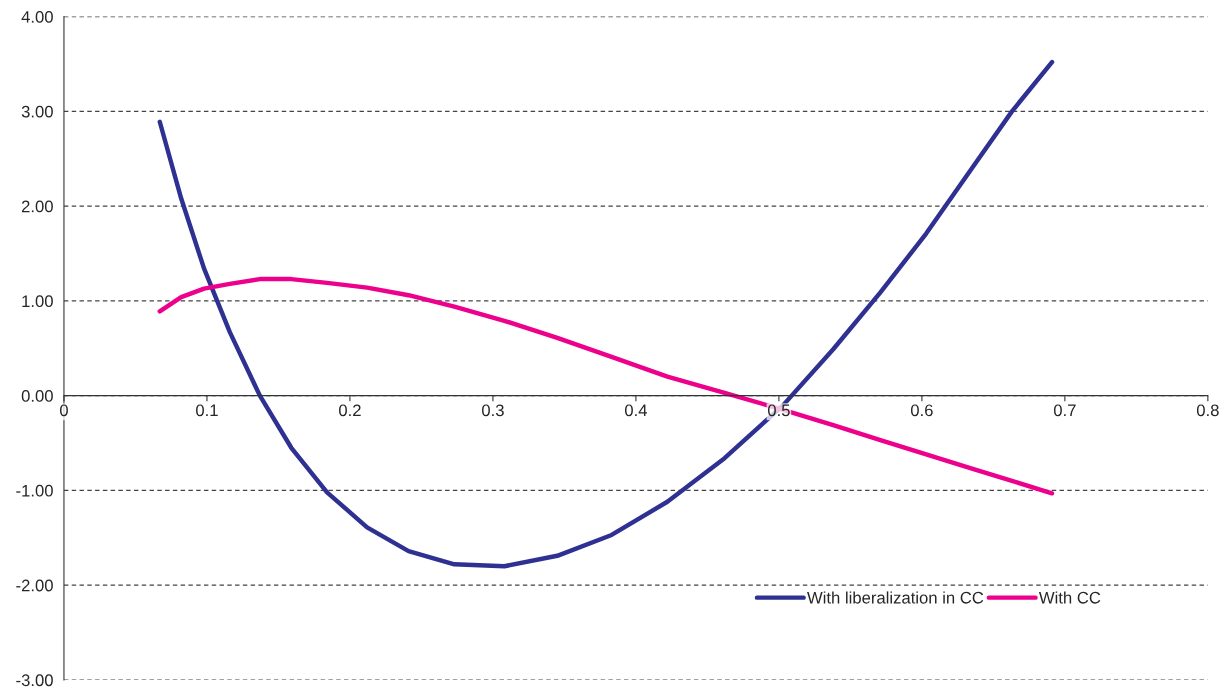 Image resolution: width=1230 pixels, height=691 pixels. What do you see at coordinates (63, 410) in the screenshot?
I see `x-tick-label: 0` at bounding box center [63, 410].